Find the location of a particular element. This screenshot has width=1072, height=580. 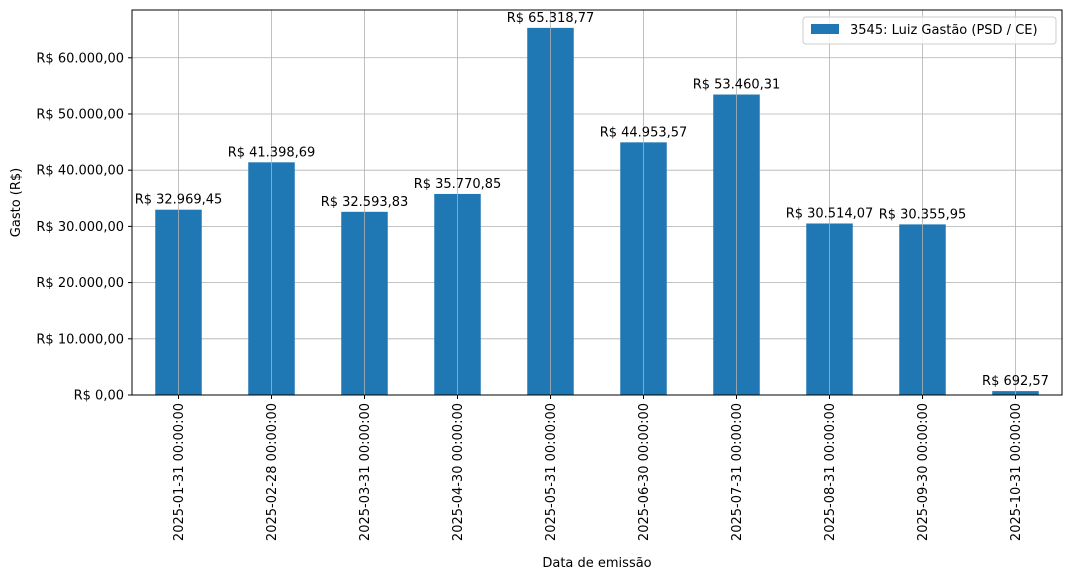

bar-value-label: R$ 692,57 is located at coordinates (1015, 381).